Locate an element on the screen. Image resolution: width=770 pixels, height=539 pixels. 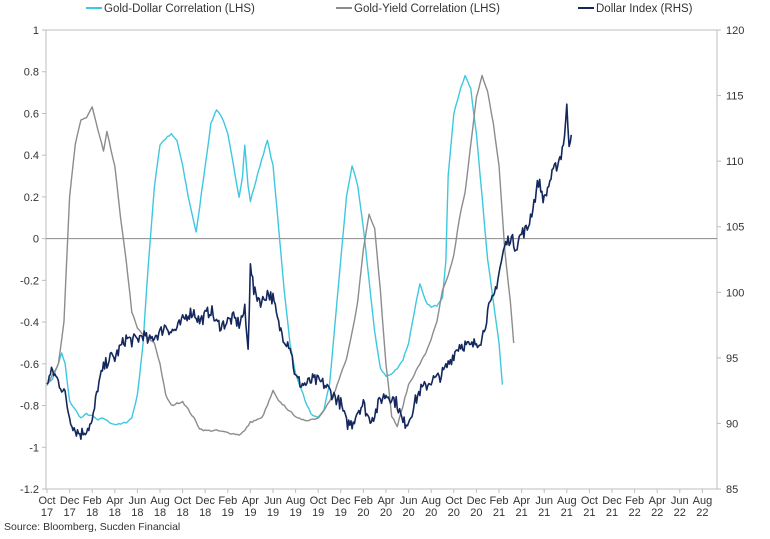
right-tick-label: 110 is located at coordinates (735, 162).